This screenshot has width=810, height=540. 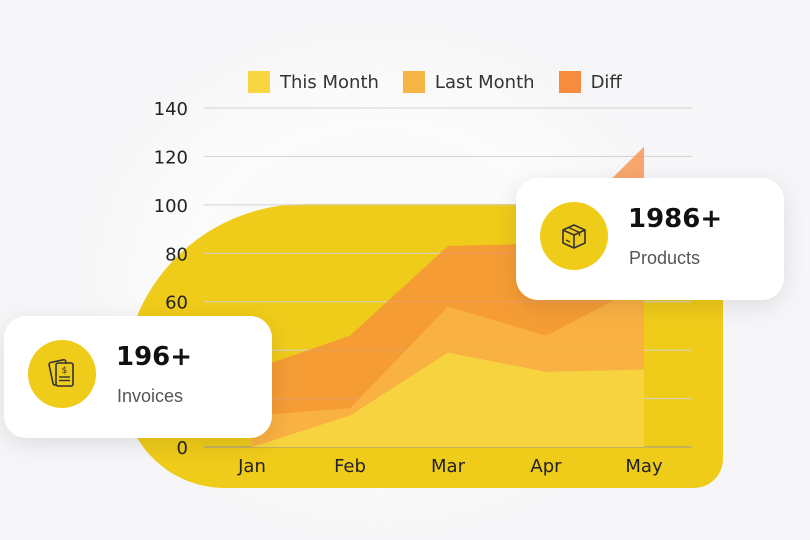 I want to click on products-label: Products, so click(x=665, y=258).